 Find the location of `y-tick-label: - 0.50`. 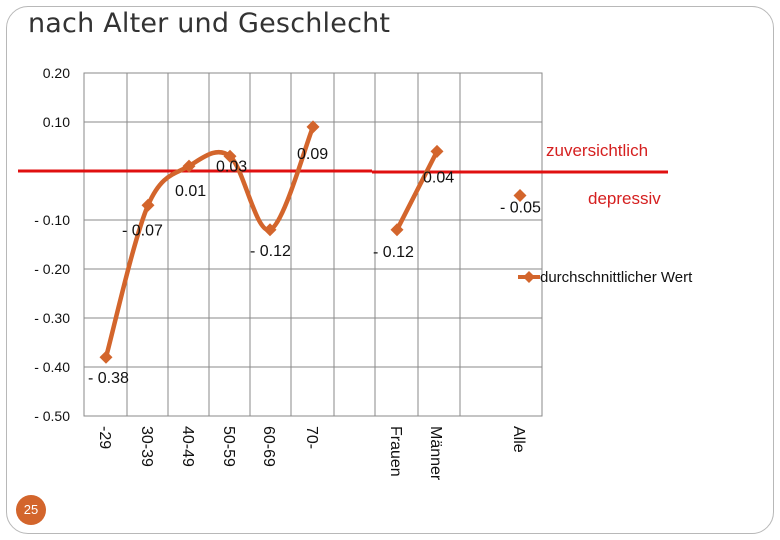

y-tick-label: - 0.50 is located at coordinates (52, 416).